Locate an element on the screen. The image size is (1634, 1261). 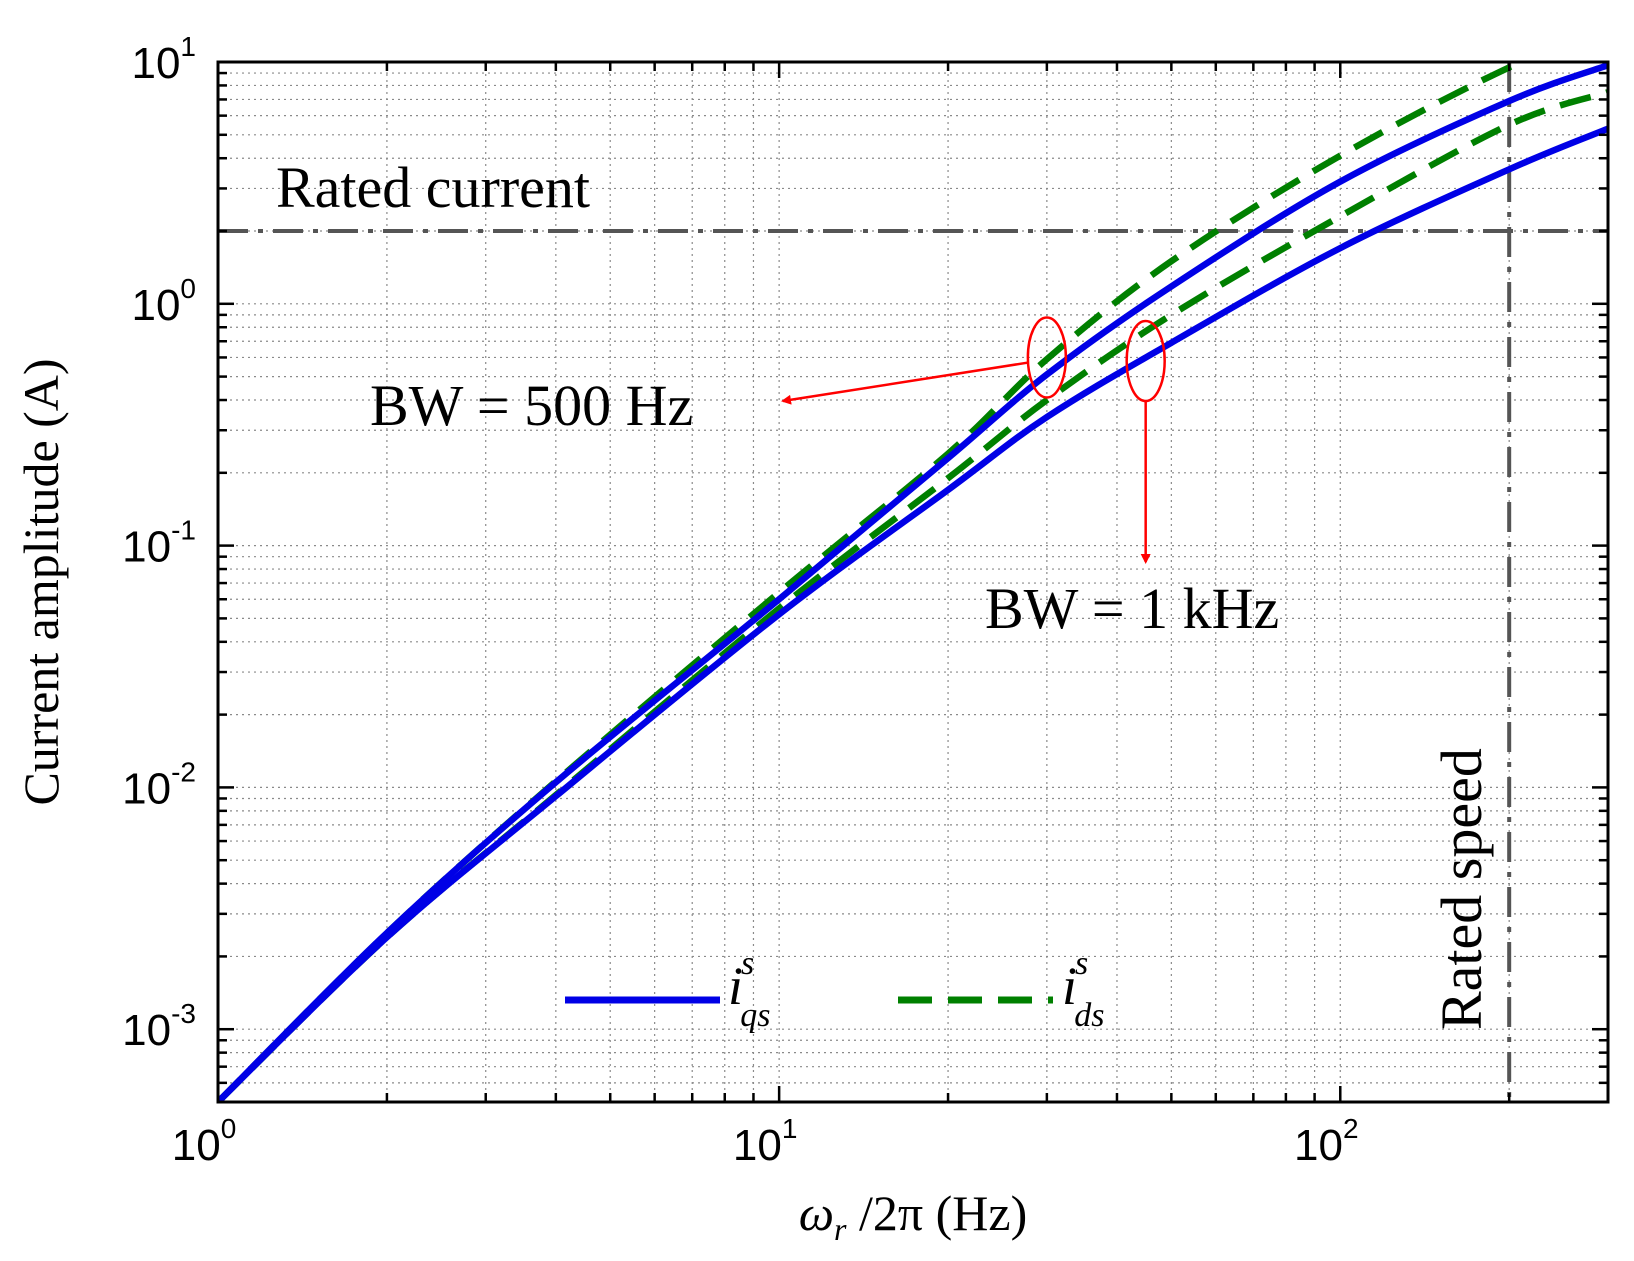
x-axis-title: ωr /2π (Hz) is located at coordinates (913, 1216).